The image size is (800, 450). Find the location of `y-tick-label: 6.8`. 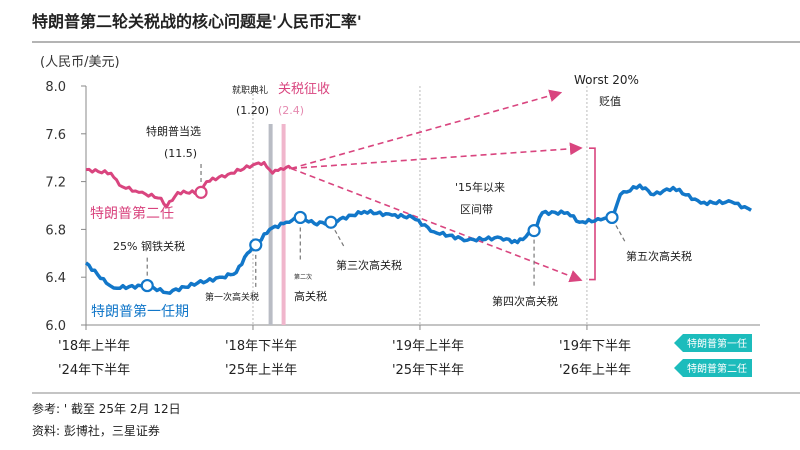

y-tick-label: 6.8 is located at coordinates (55, 230).